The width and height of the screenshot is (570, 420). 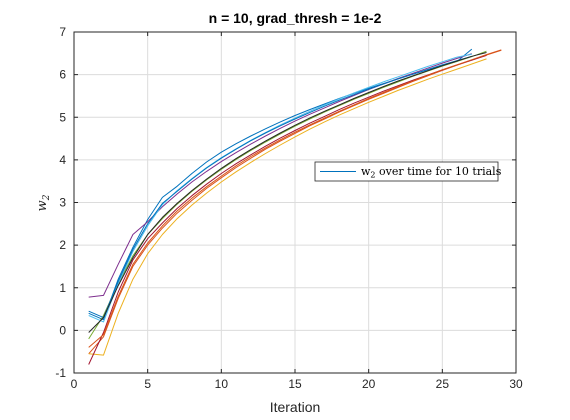 I want to click on legend: w2 over time for 10 trials, so click(x=408, y=171).